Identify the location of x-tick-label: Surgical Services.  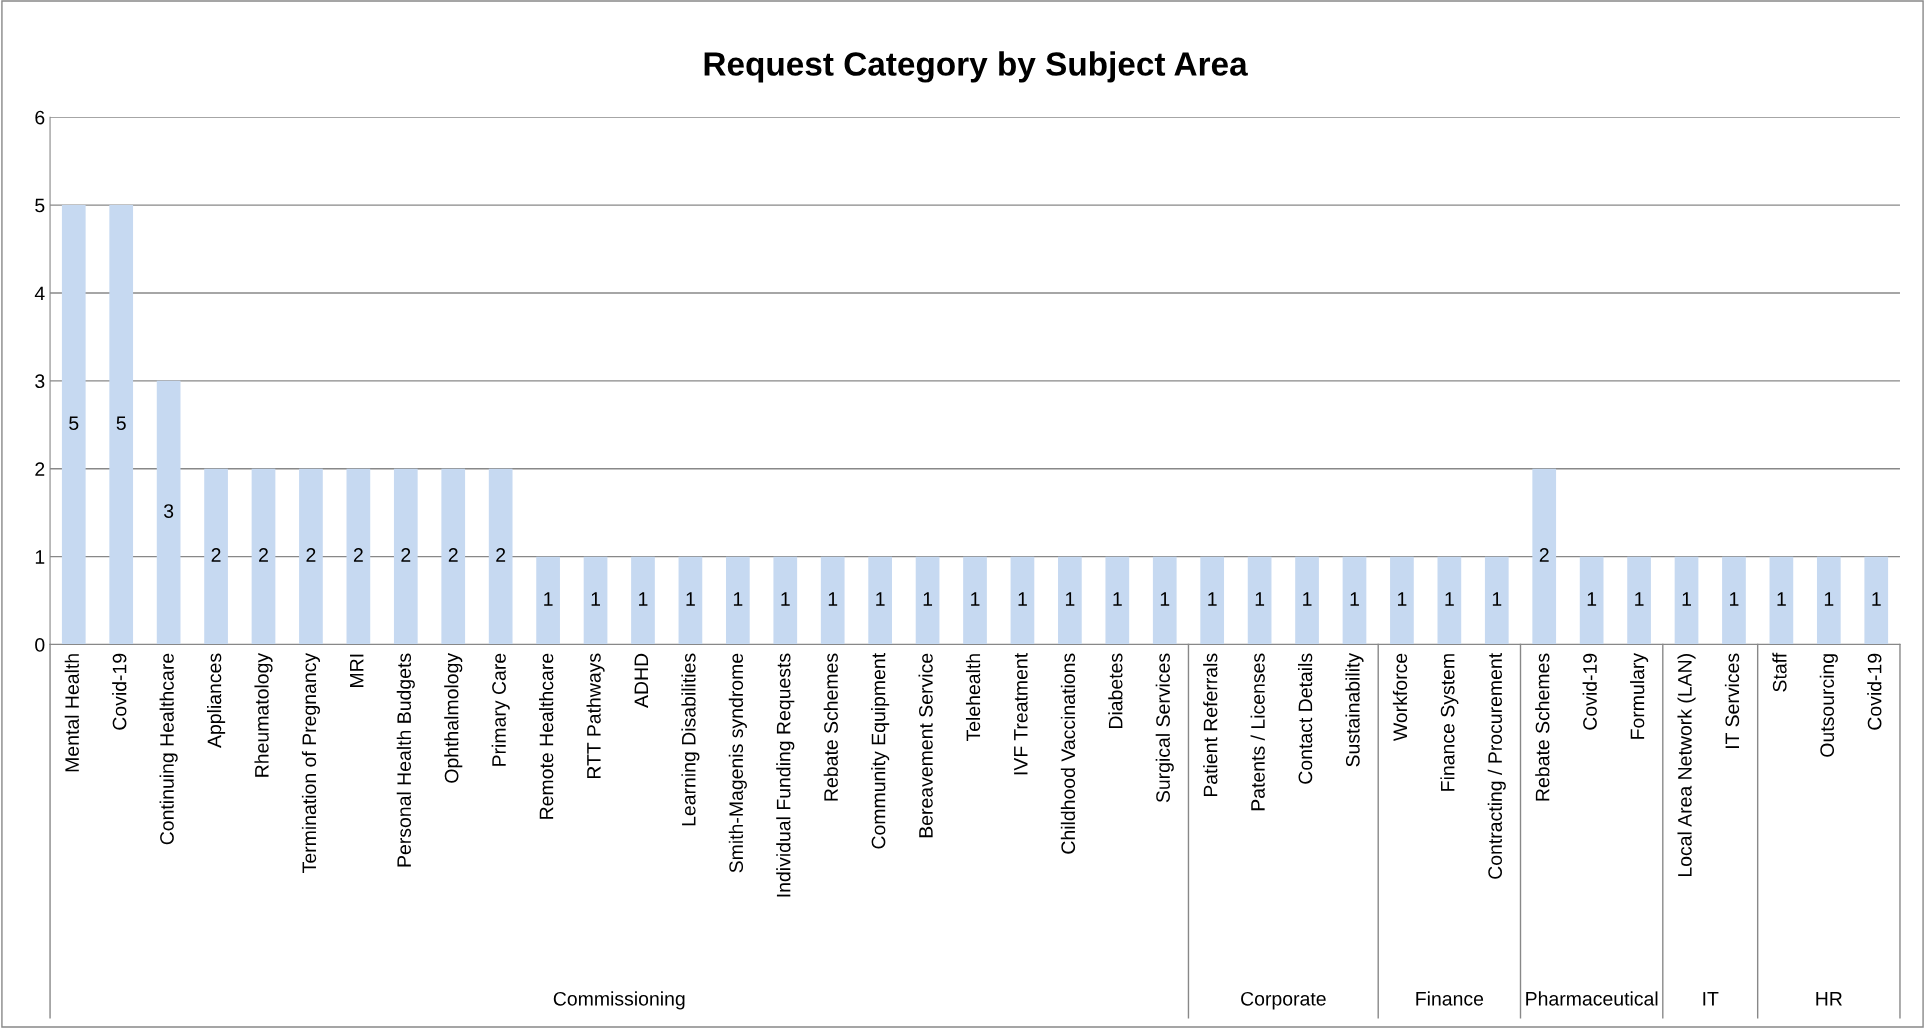
(1164, 728).